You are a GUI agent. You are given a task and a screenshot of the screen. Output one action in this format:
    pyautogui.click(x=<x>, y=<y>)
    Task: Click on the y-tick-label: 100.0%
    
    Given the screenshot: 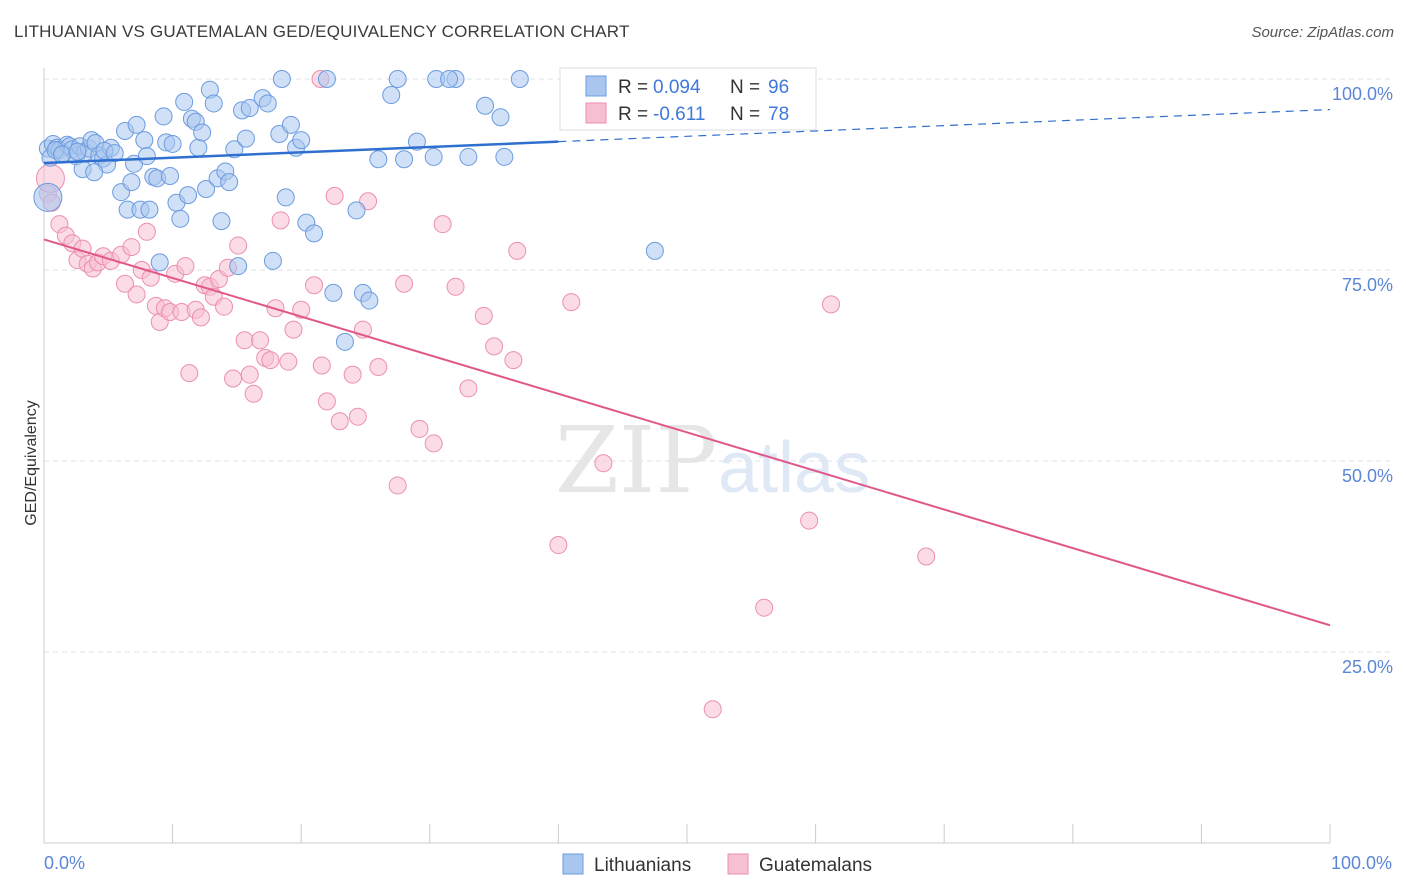 What is the action you would take?
    pyautogui.click(x=1362, y=94)
    